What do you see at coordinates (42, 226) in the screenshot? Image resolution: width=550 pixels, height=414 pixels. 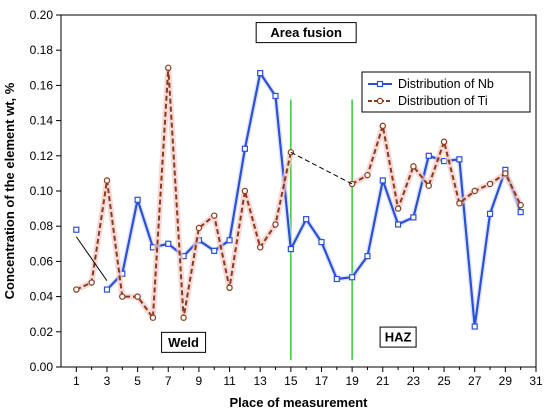 I see `y-tick-label: 0.08` at bounding box center [42, 226].